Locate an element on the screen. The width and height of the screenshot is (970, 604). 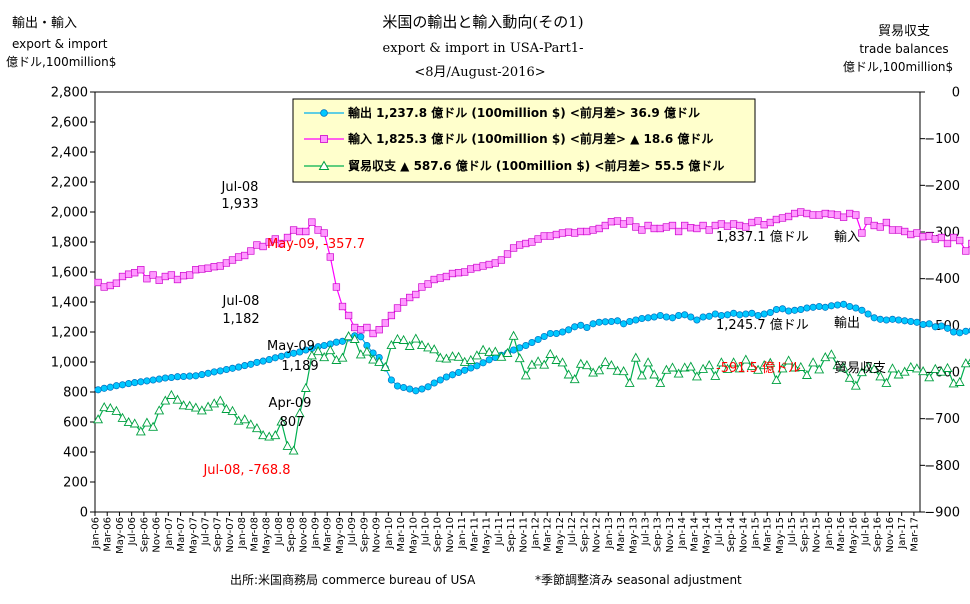
x-tick-label: Sep-10 is located at coordinates (438, 534).